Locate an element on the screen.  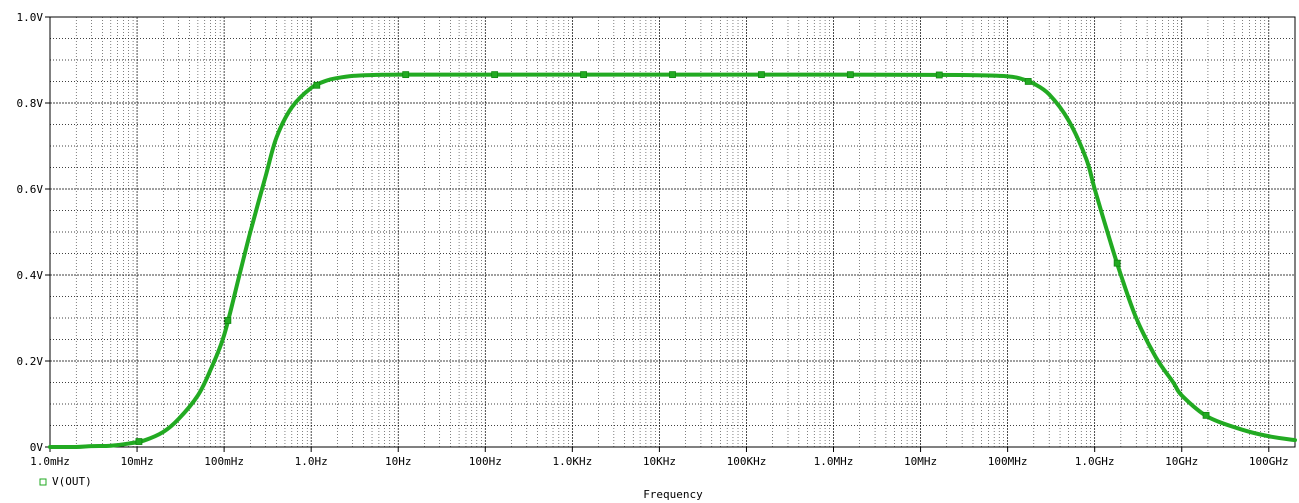
x-tick-label: 100Hz is located at coordinates (485, 461).